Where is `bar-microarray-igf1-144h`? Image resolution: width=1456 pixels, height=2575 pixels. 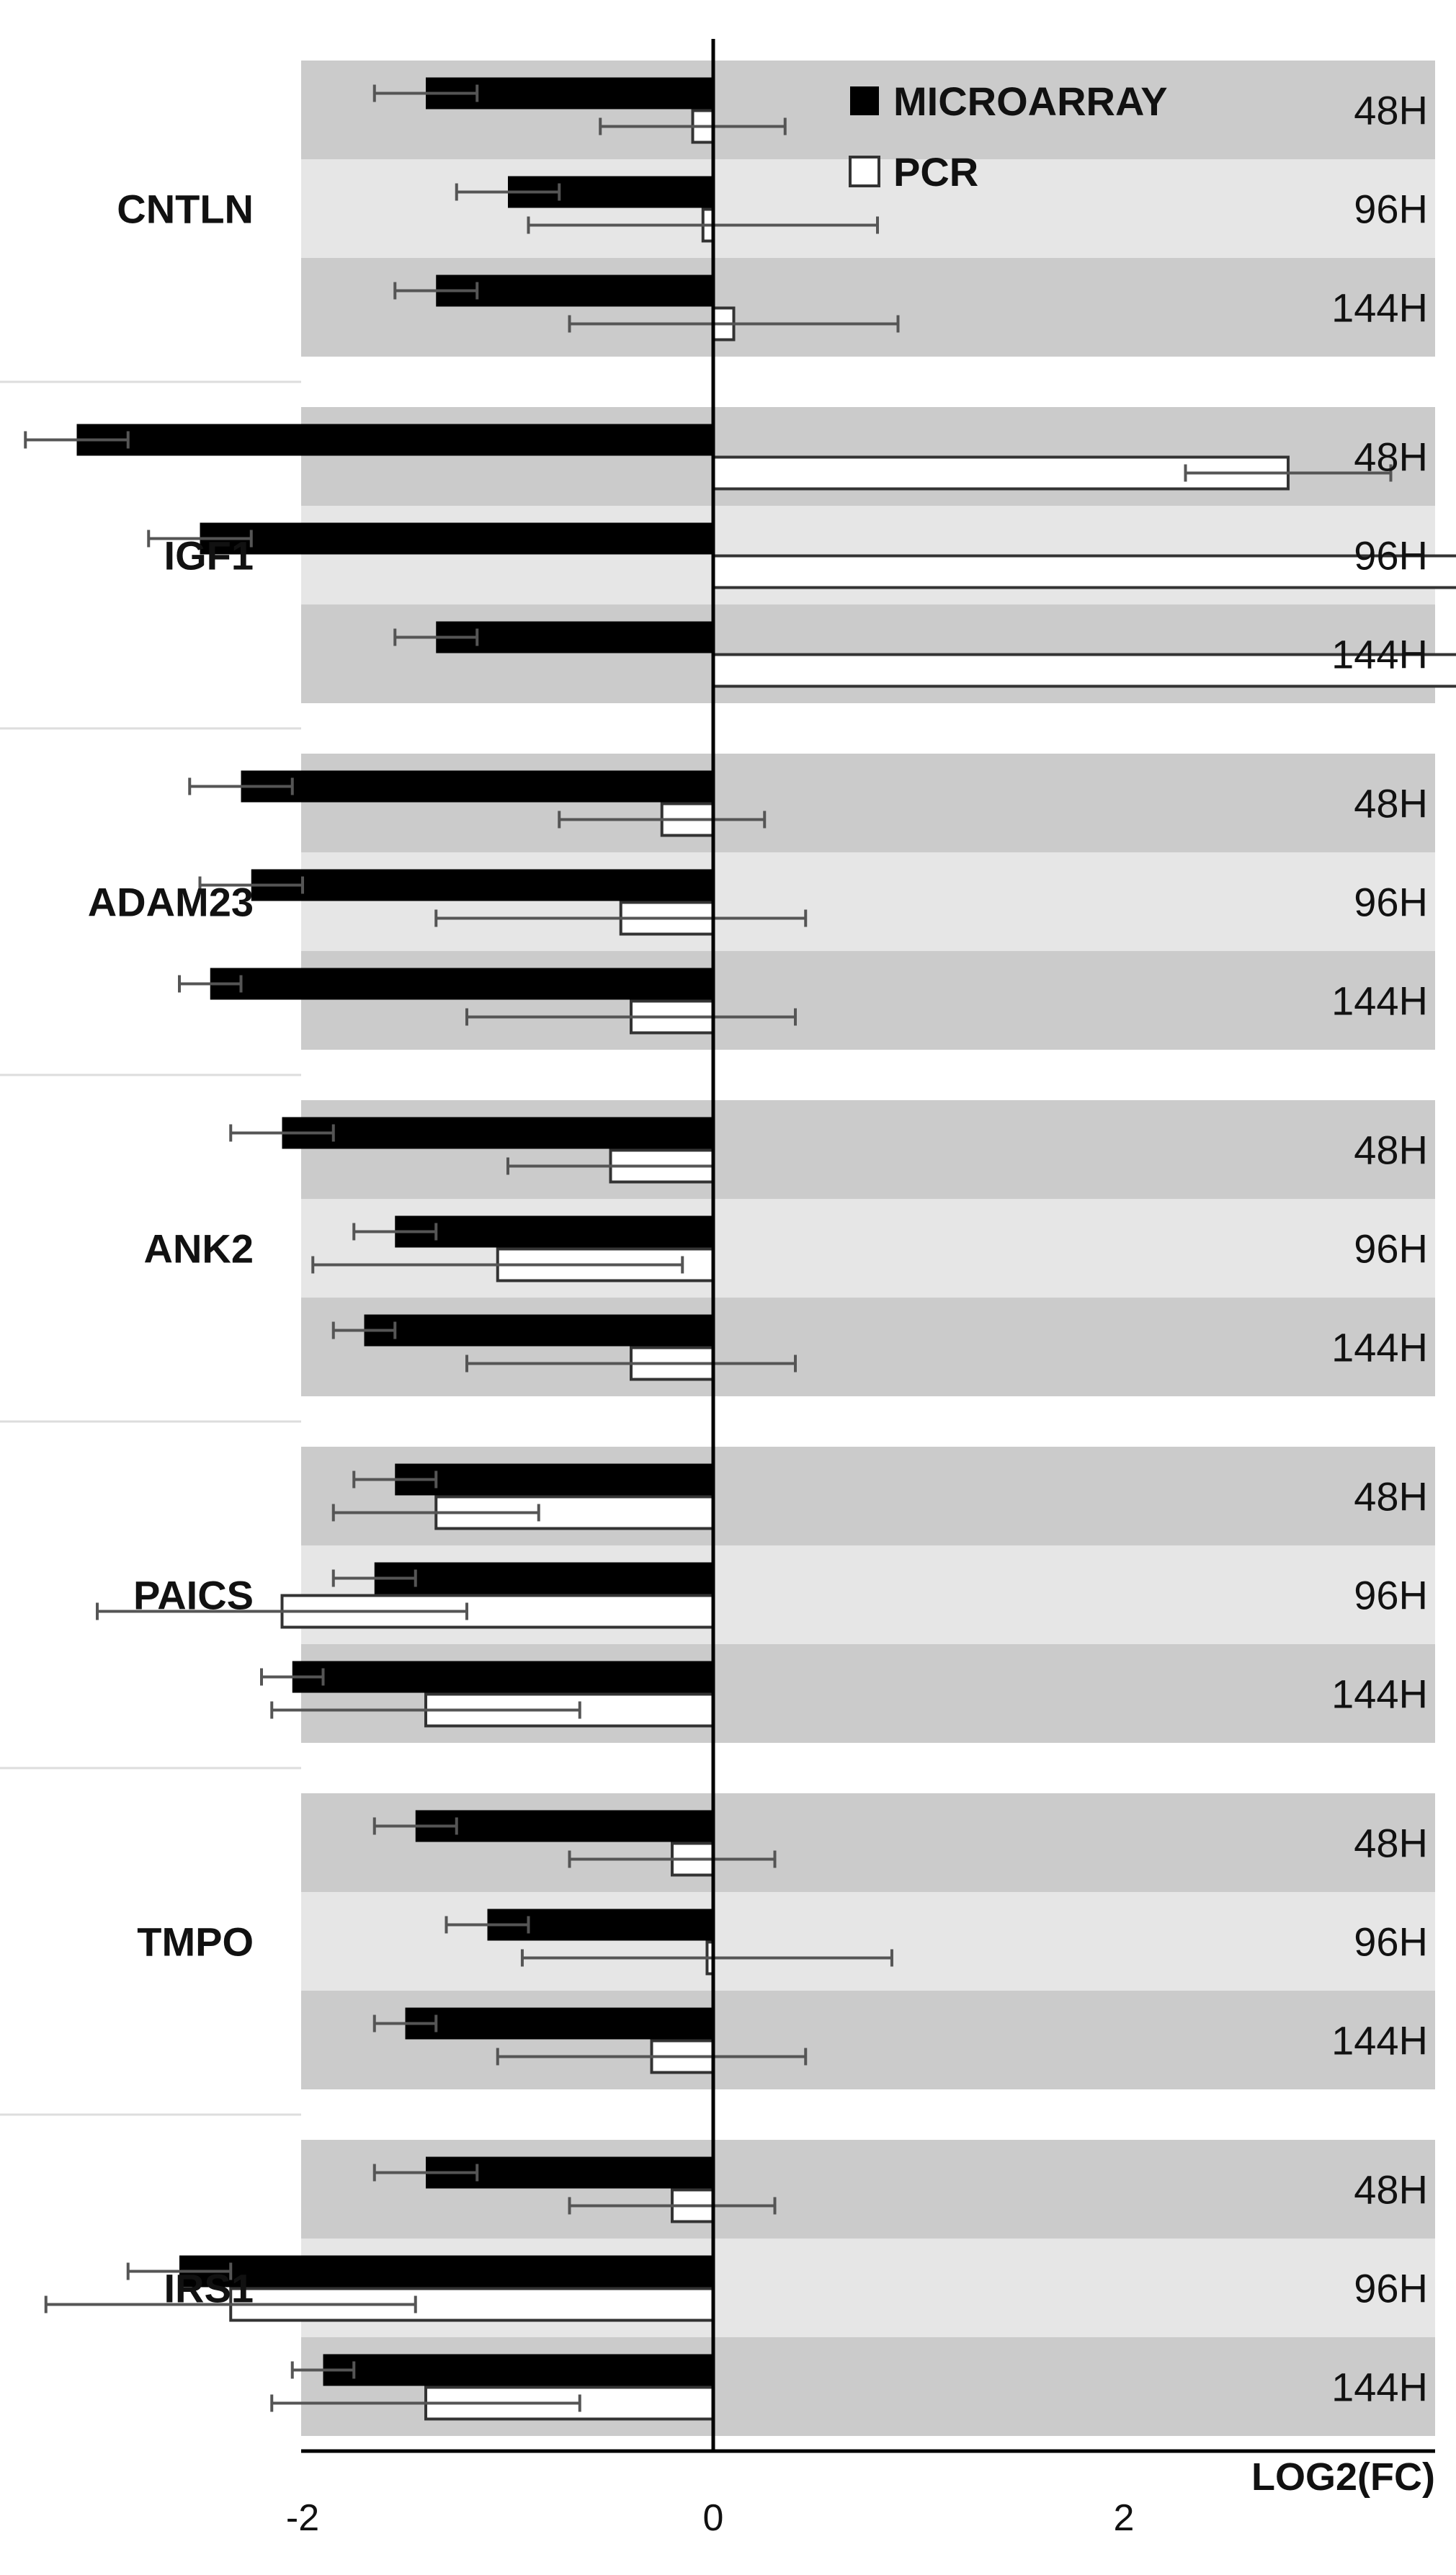
bar-microarray-igf1-144h is located at coordinates (574, 637).